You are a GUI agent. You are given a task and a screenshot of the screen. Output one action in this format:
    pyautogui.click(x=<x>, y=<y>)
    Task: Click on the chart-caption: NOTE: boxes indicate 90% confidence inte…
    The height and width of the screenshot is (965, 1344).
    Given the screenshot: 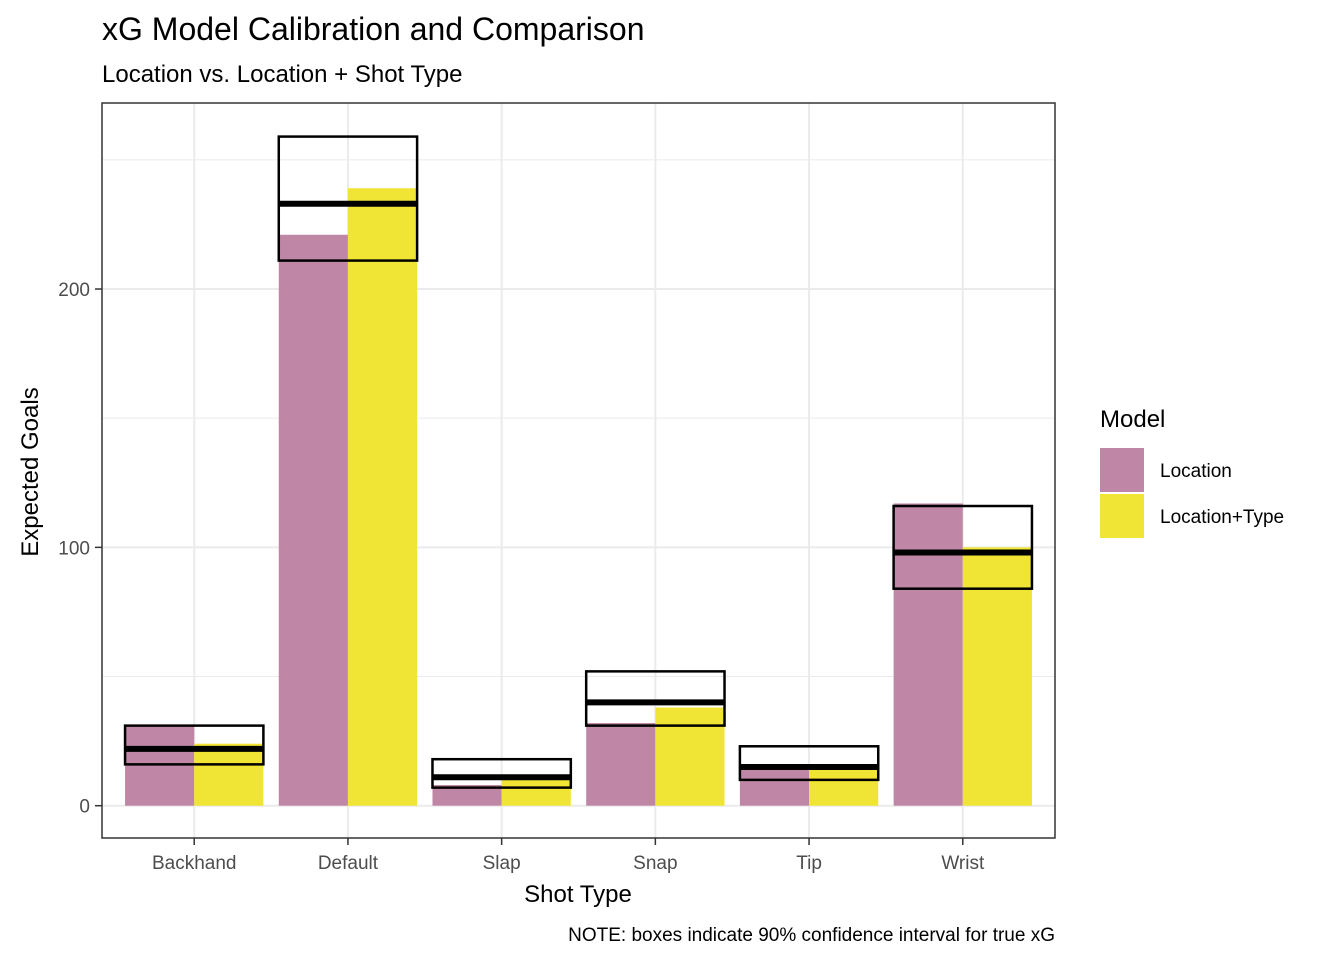 What is the action you would take?
    pyautogui.click(x=811, y=935)
    